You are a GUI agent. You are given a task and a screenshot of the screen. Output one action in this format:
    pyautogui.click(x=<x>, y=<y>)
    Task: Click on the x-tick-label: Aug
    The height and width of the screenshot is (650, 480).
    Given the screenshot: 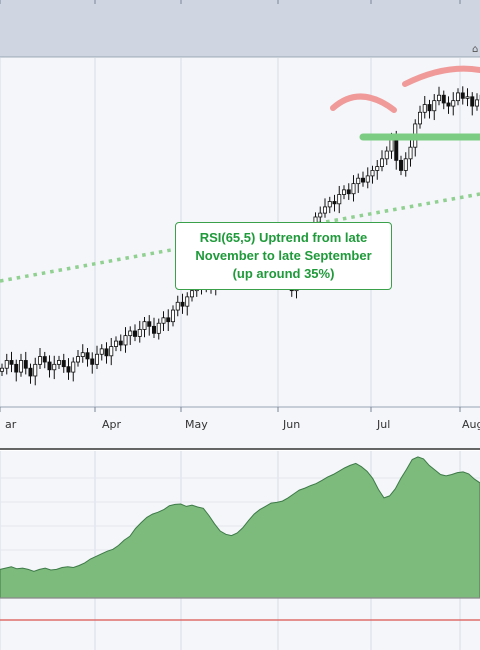 What is the action you would take?
    pyautogui.click(x=471, y=424)
    